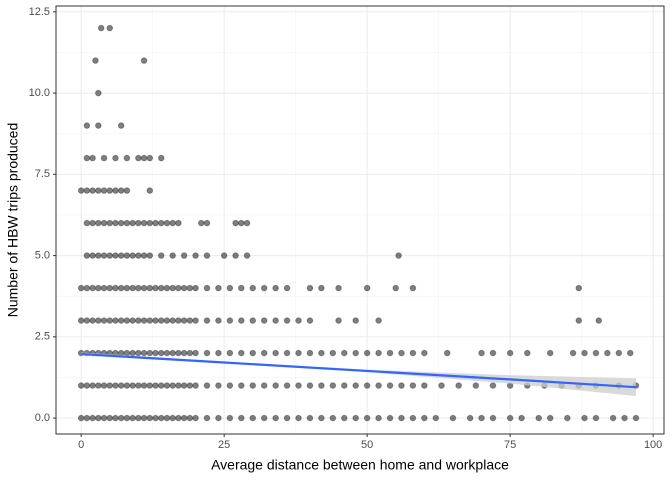 This screenshot has width=672, height=485. Describe the element at coordinates (42, 174) in the screenshot. I see `y-tick-label: 7.5` at that location.